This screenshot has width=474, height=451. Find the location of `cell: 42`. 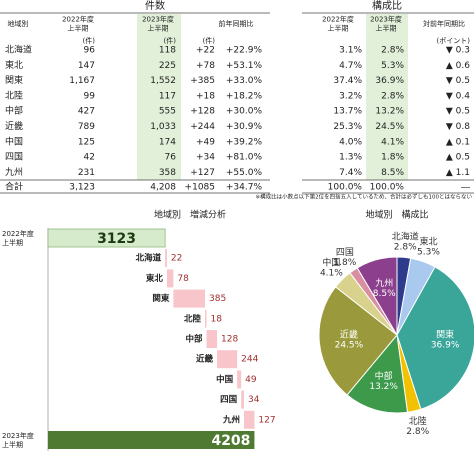

cell: 42 is located at coordinates (89, 158).